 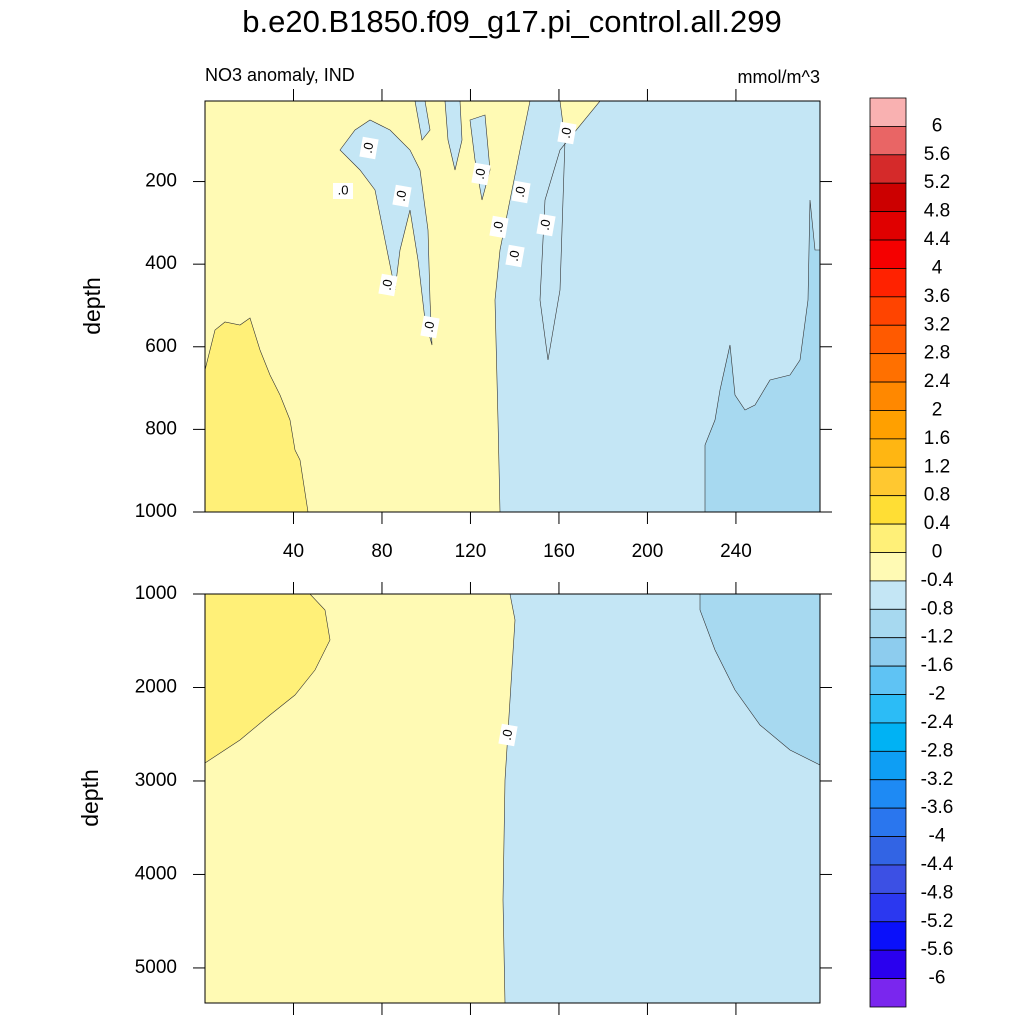 I want to click on colorbar-label: 1.6, so click(x=937, y=438).